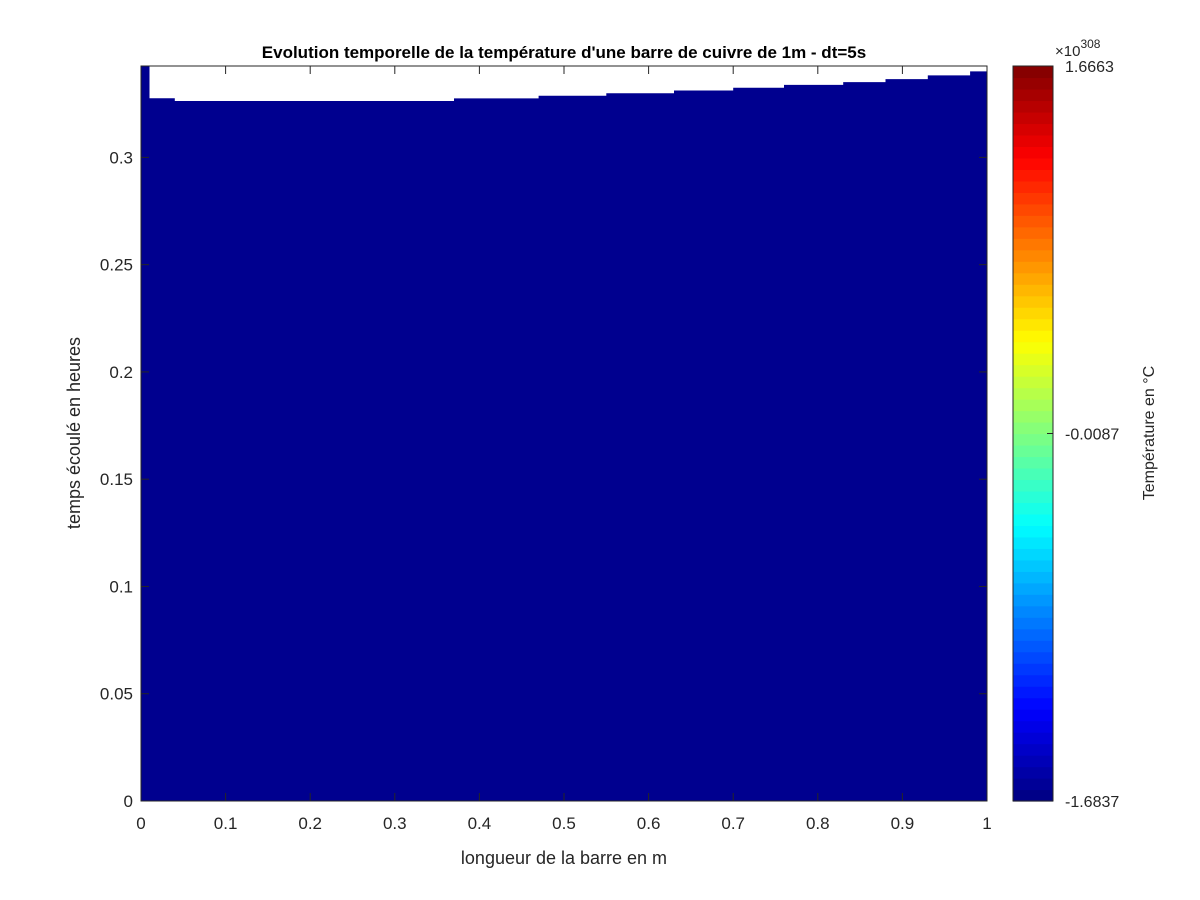 The width and height of the screenshot is (1200, 900). Describe the element at coordinates (986, 823) in the screenshot. I see `x-tick-label: 1` at that location.